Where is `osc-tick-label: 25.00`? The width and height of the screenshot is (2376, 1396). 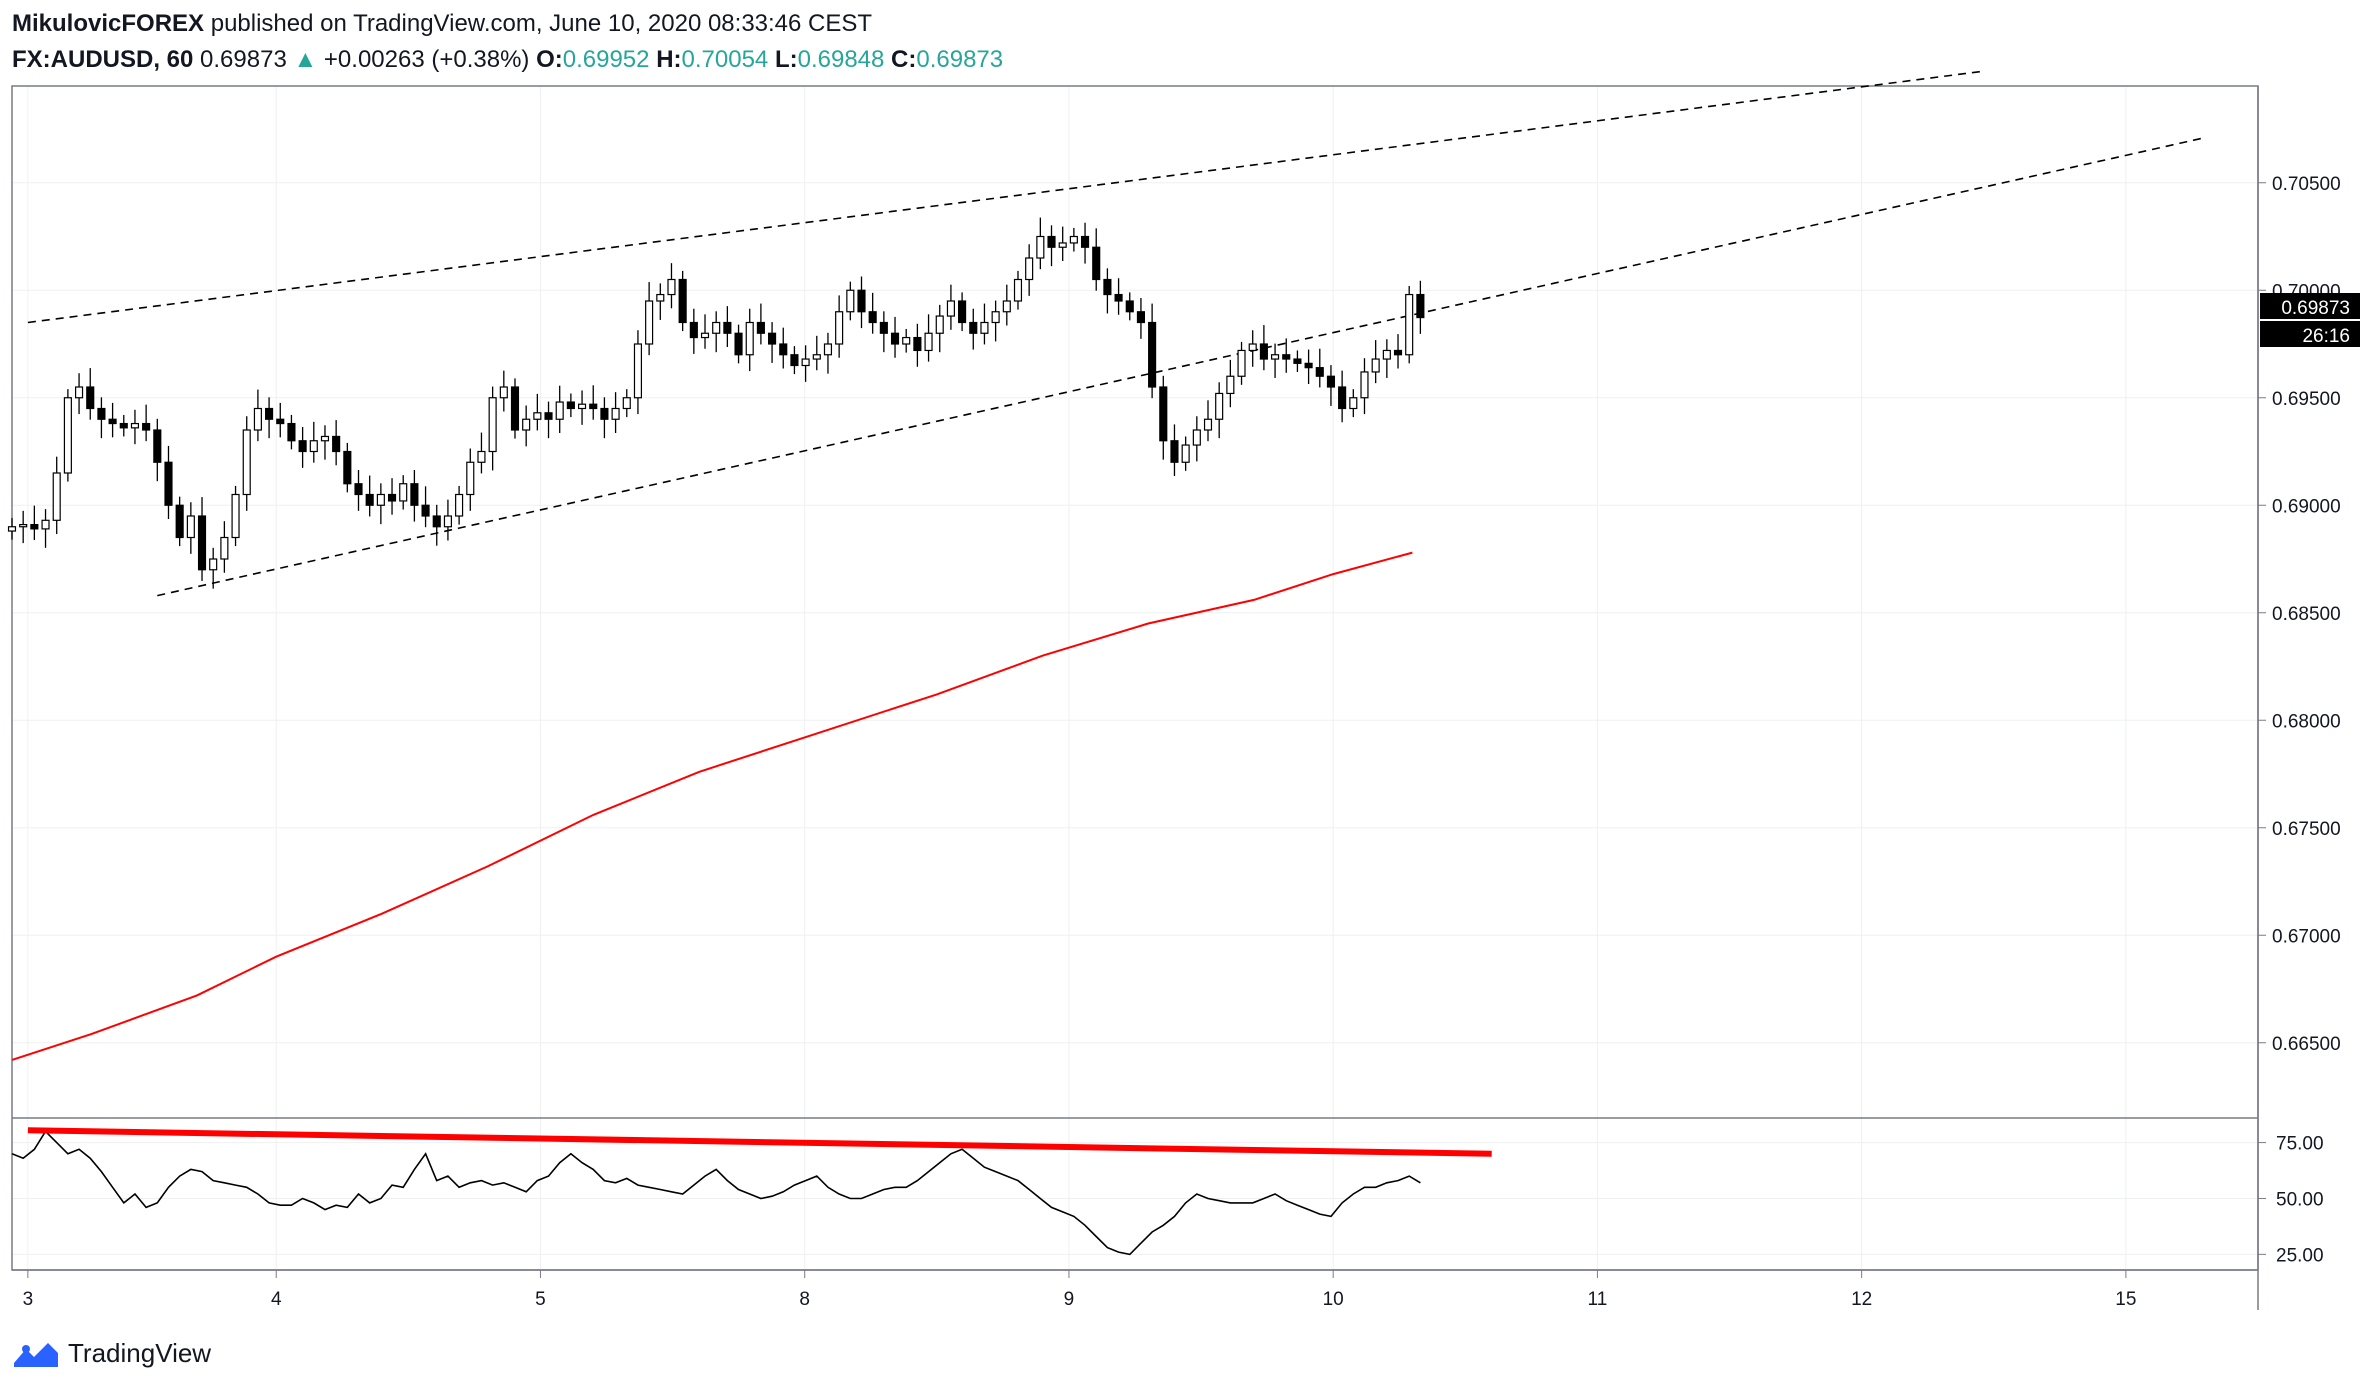 osc-tick-label: 25.00 is located at coordinates (2300, 1255).